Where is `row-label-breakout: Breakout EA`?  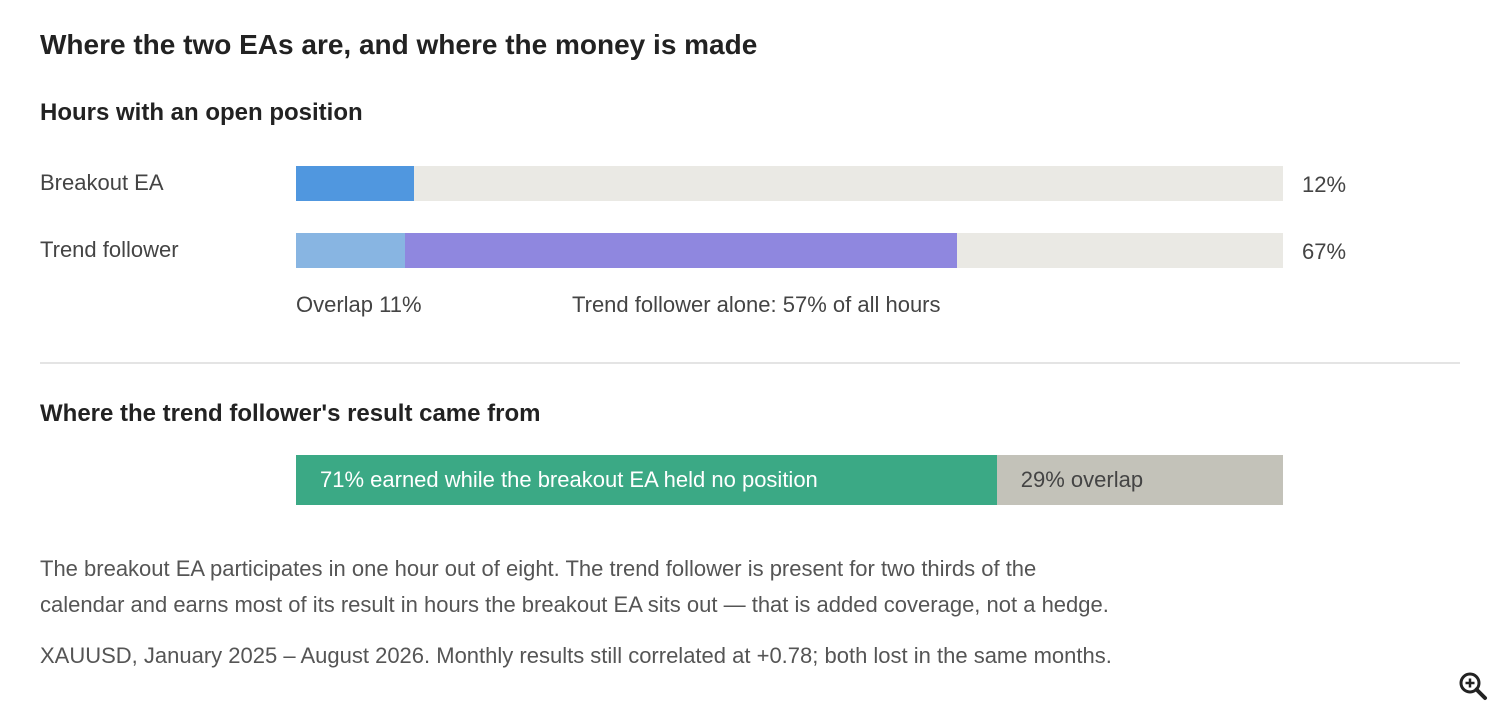
row-label-breakout: Breakout EA is located at coordinates (102, 182).